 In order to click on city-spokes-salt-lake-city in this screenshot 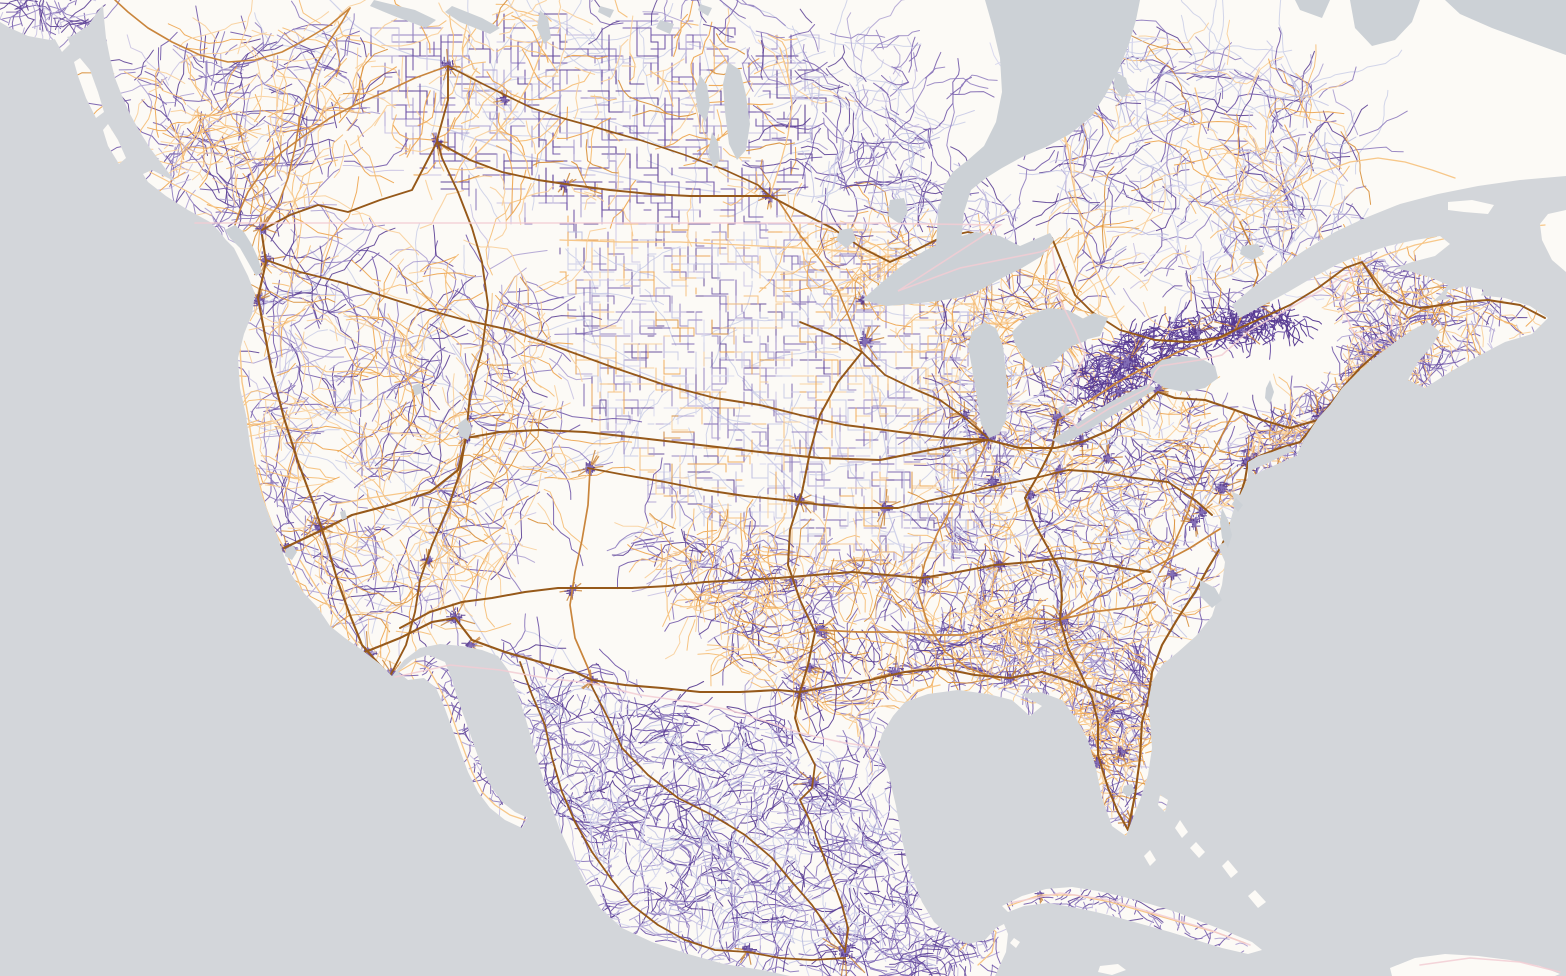, I will do `click(469, 440)`.